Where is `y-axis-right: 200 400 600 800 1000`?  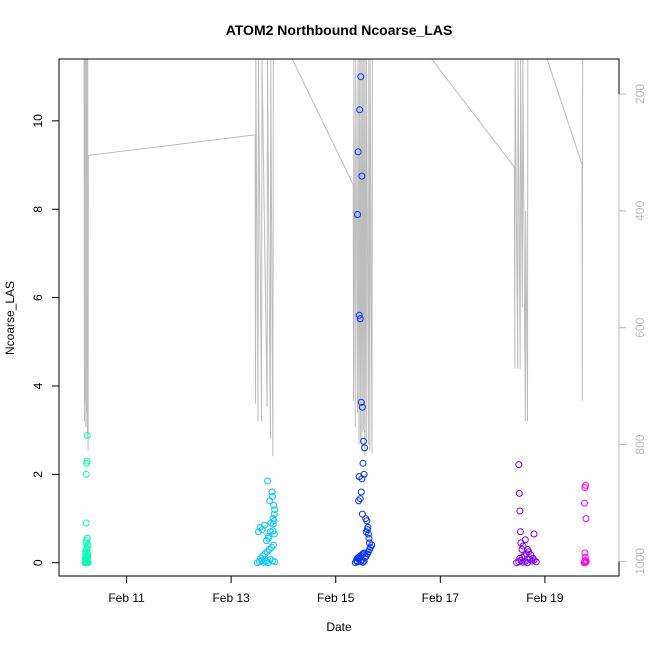 y-axis-right: 200 400 600 800 1000 is located at coordinates (632, 329).